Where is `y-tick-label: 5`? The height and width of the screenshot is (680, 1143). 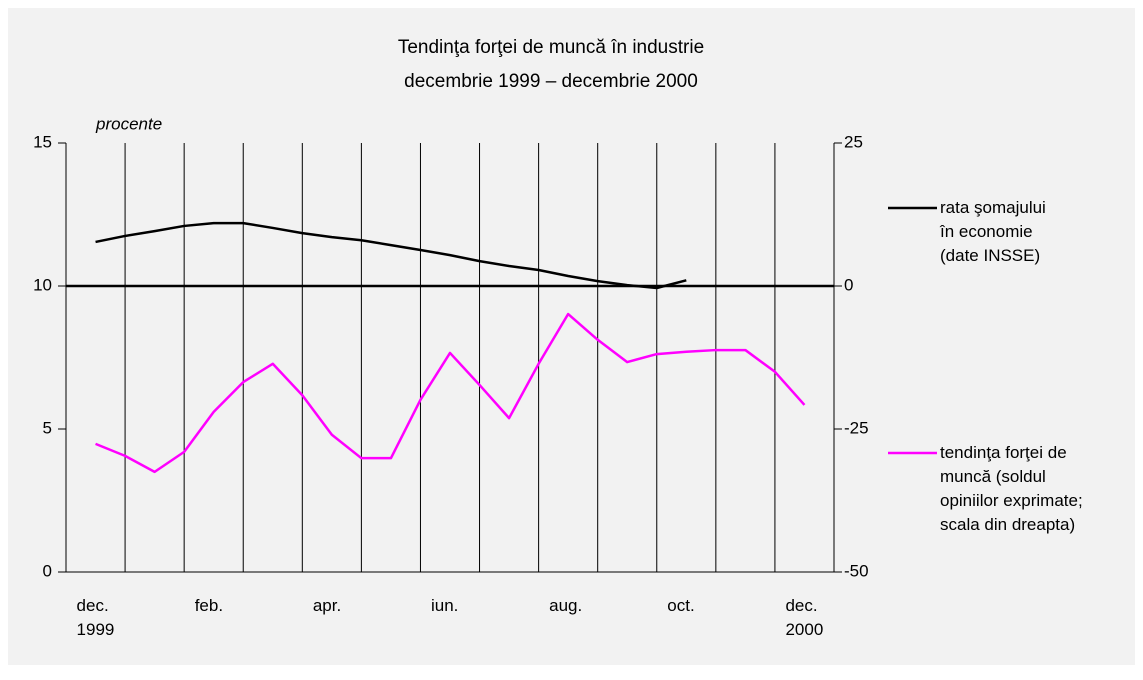
y-tick-label: 5 is located at coordinates (47, 427).